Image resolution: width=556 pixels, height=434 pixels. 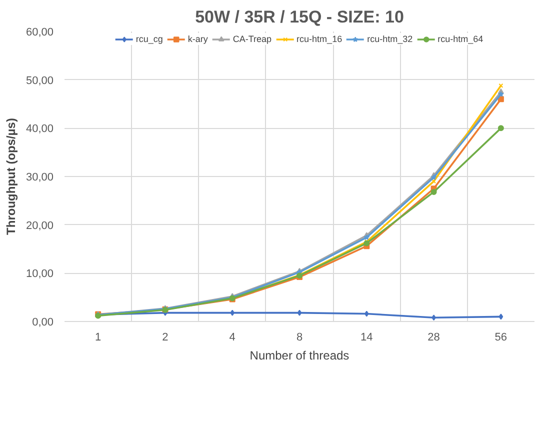 What do you see at coordinates (461, 39) in the screenshot?
I see `legend-label: rcu-htm_64` at bounding box center [461, 39].